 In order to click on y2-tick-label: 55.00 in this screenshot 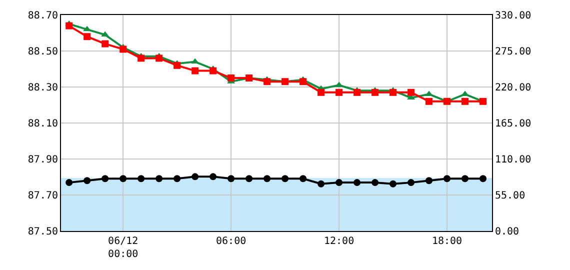, I will do `click(510, 196)`.